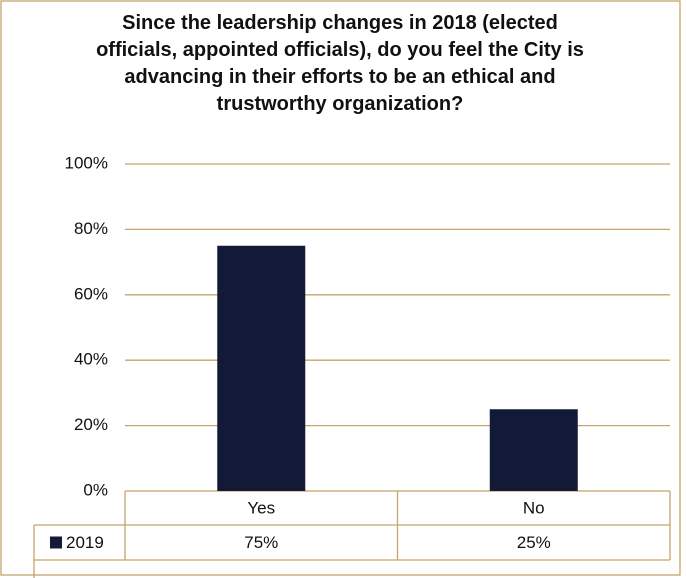  Describe the element at coordinates (91, 228) in the screenshot. I see `y-tick-label: 80%` at that location.